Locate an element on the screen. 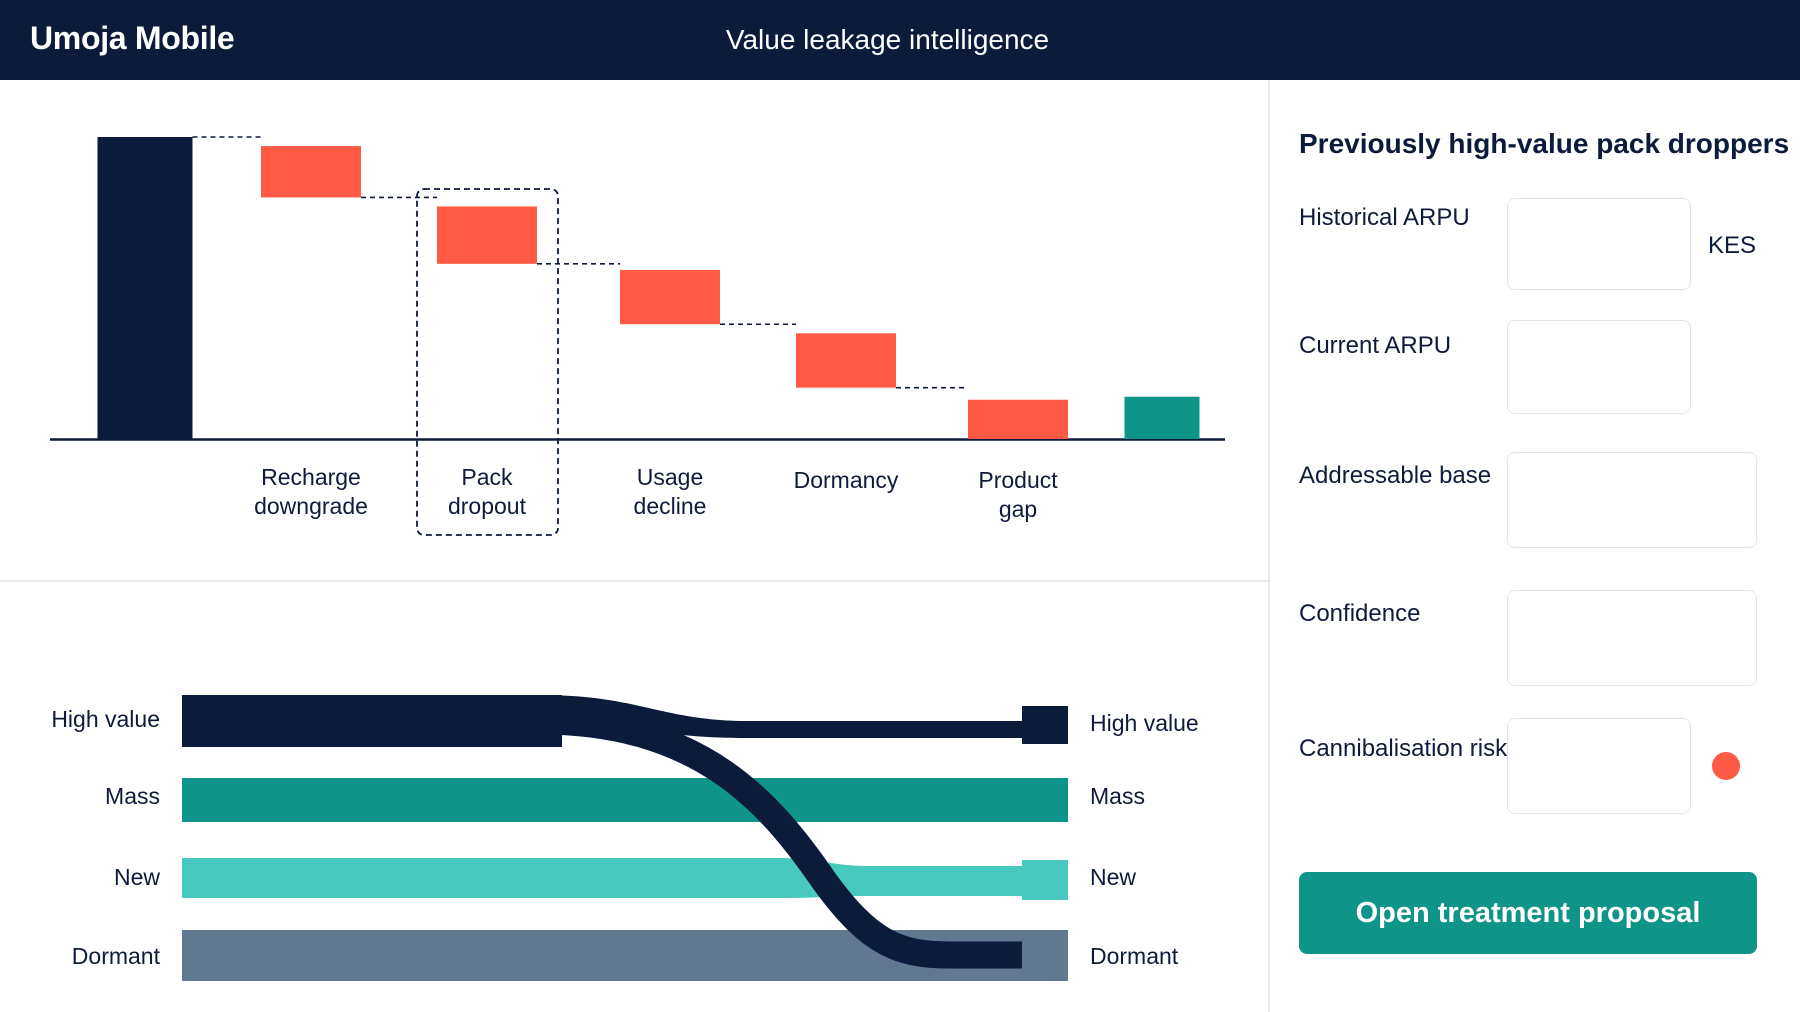 The height and width of the screenshot is (1012, 1800). flow-left-label-4: Dormant is located at coordinates (116, 956).